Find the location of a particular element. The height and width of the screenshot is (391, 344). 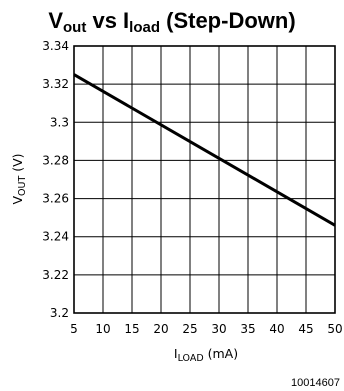

y-tick-label: 3.28 is located at coordinates (55, 160).